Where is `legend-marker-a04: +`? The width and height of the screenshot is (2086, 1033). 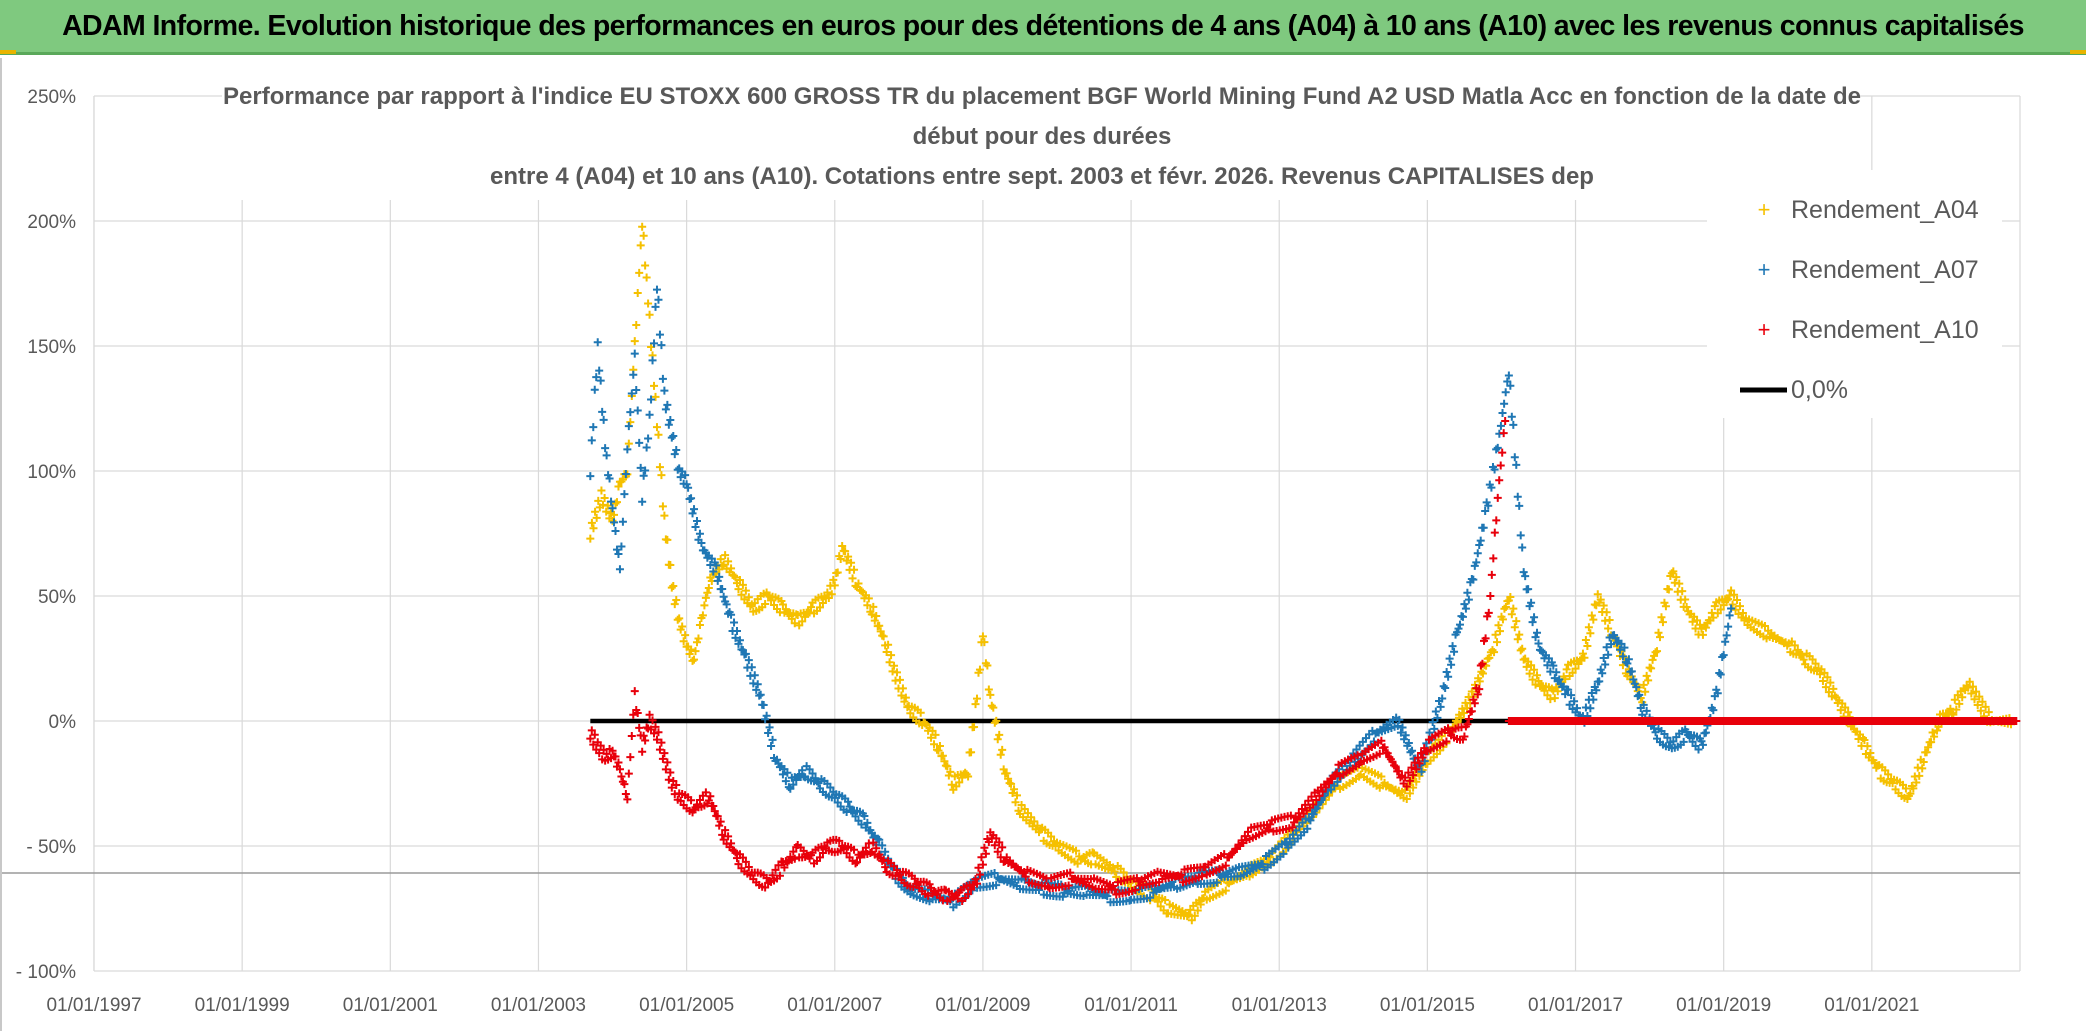
legend-marker-a04: + is located at coordinates (1764, 209).